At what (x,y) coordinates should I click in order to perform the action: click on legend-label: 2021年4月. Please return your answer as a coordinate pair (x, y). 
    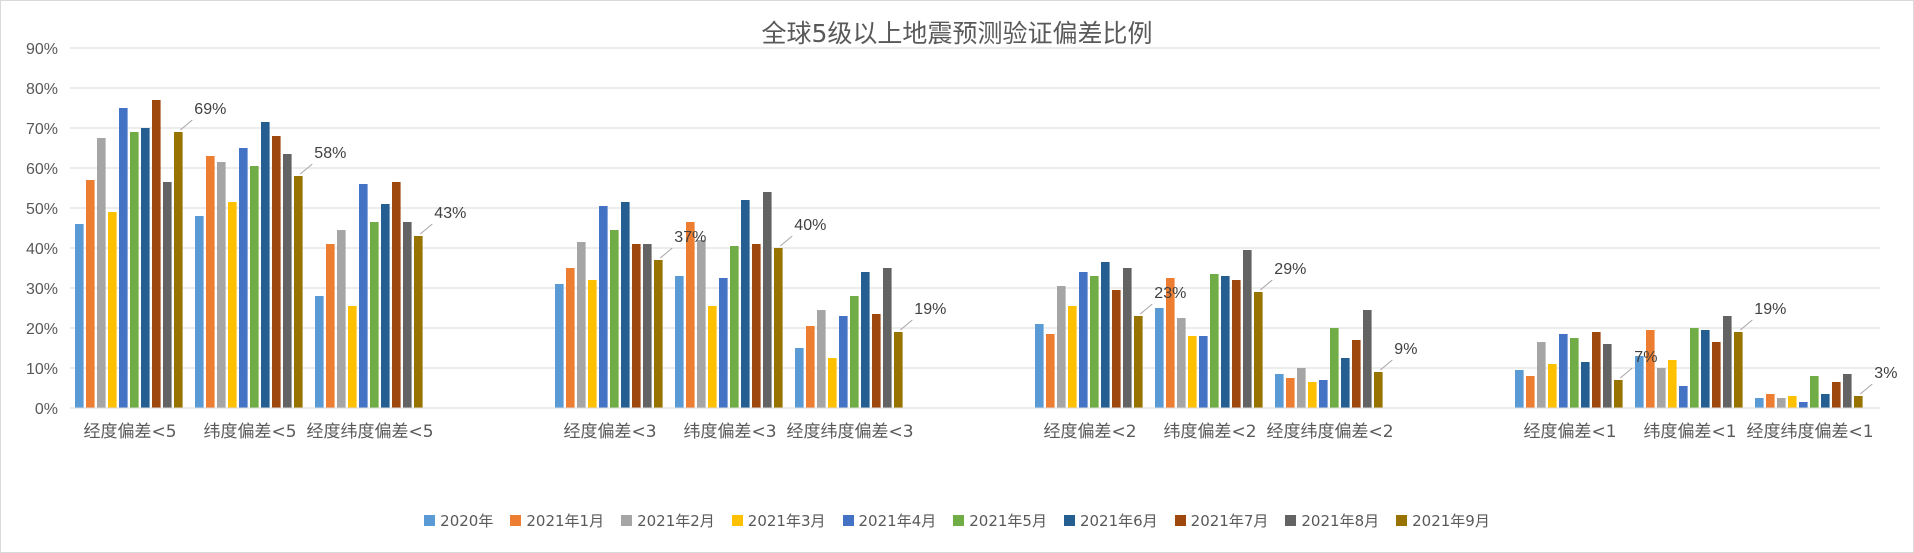
    Looking at the image, I should click on (897, 521).